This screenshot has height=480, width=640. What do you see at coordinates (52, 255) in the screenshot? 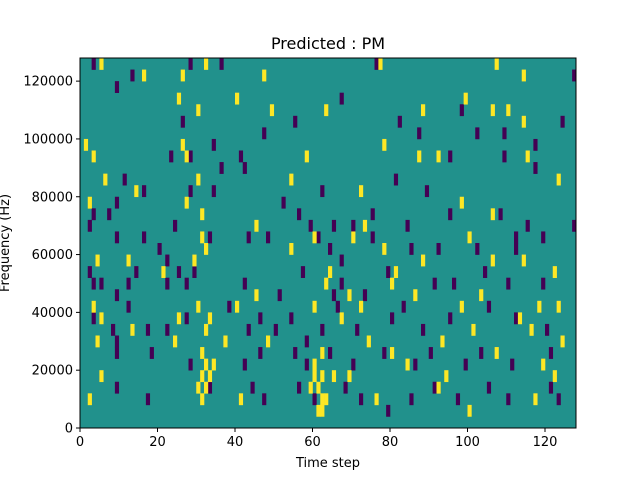
I see `y-tick-label: 60000` at bounding box center [52, 255].